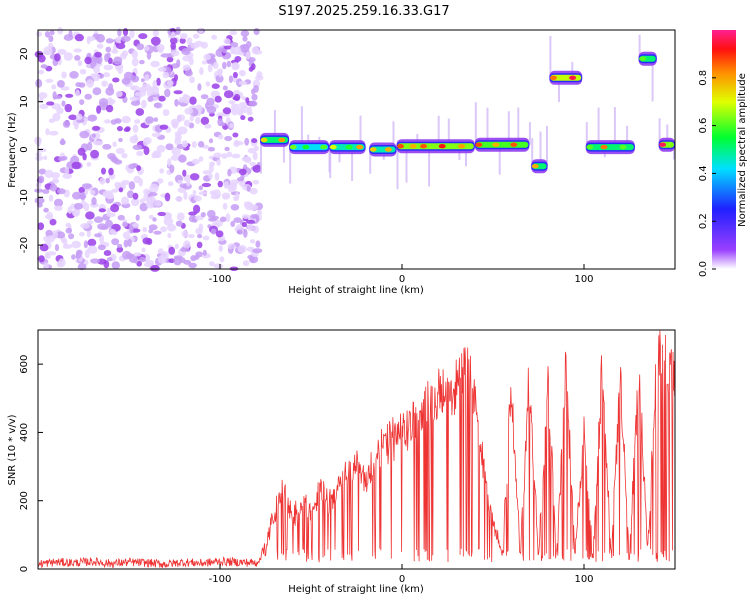  I want to click on colorbar-tick-label: 0.0, so click(703, 269).